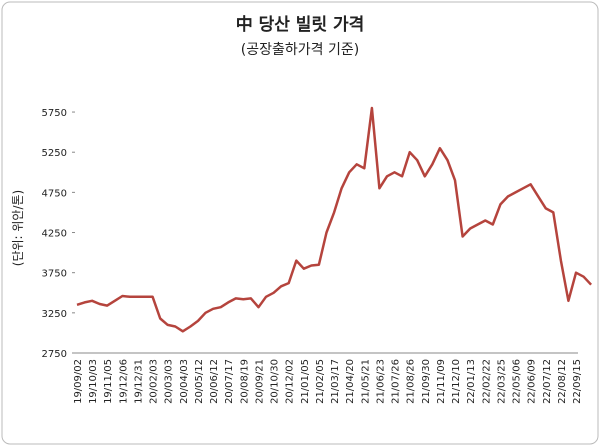 This screenshot has height=446, width=600. What do you see at coordinates (54, 113) in the screenshot?
I see `y-tick-label: 5750` at bounding box center [54, 113].